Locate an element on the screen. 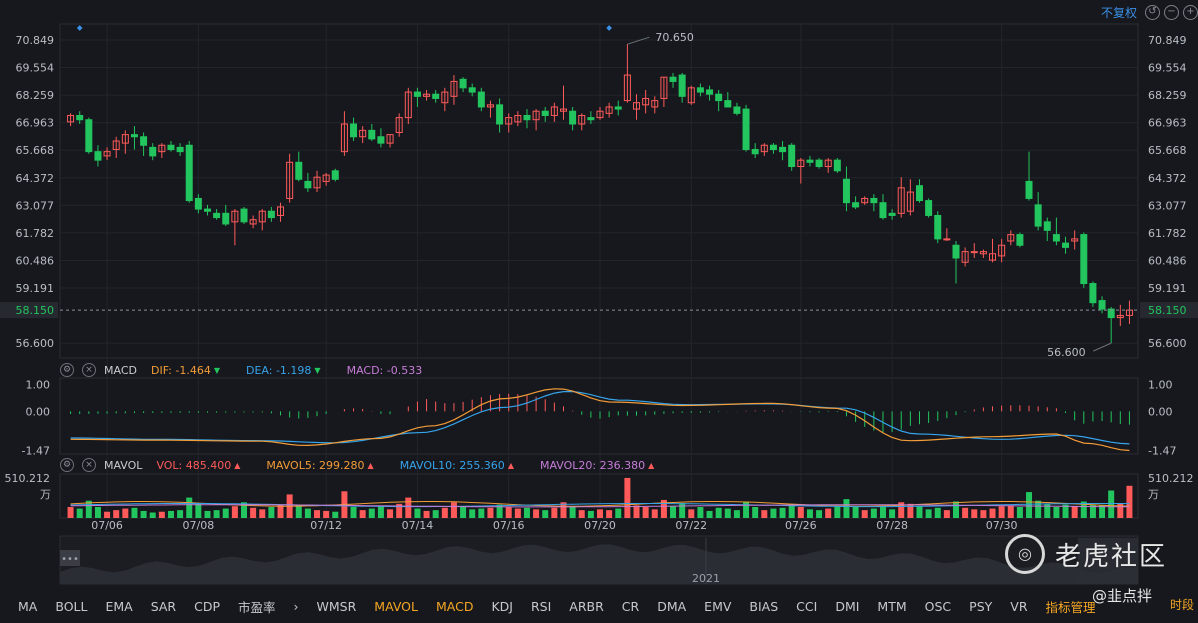  indicator-tab-19: MTM is located at coordinates (892, 606).